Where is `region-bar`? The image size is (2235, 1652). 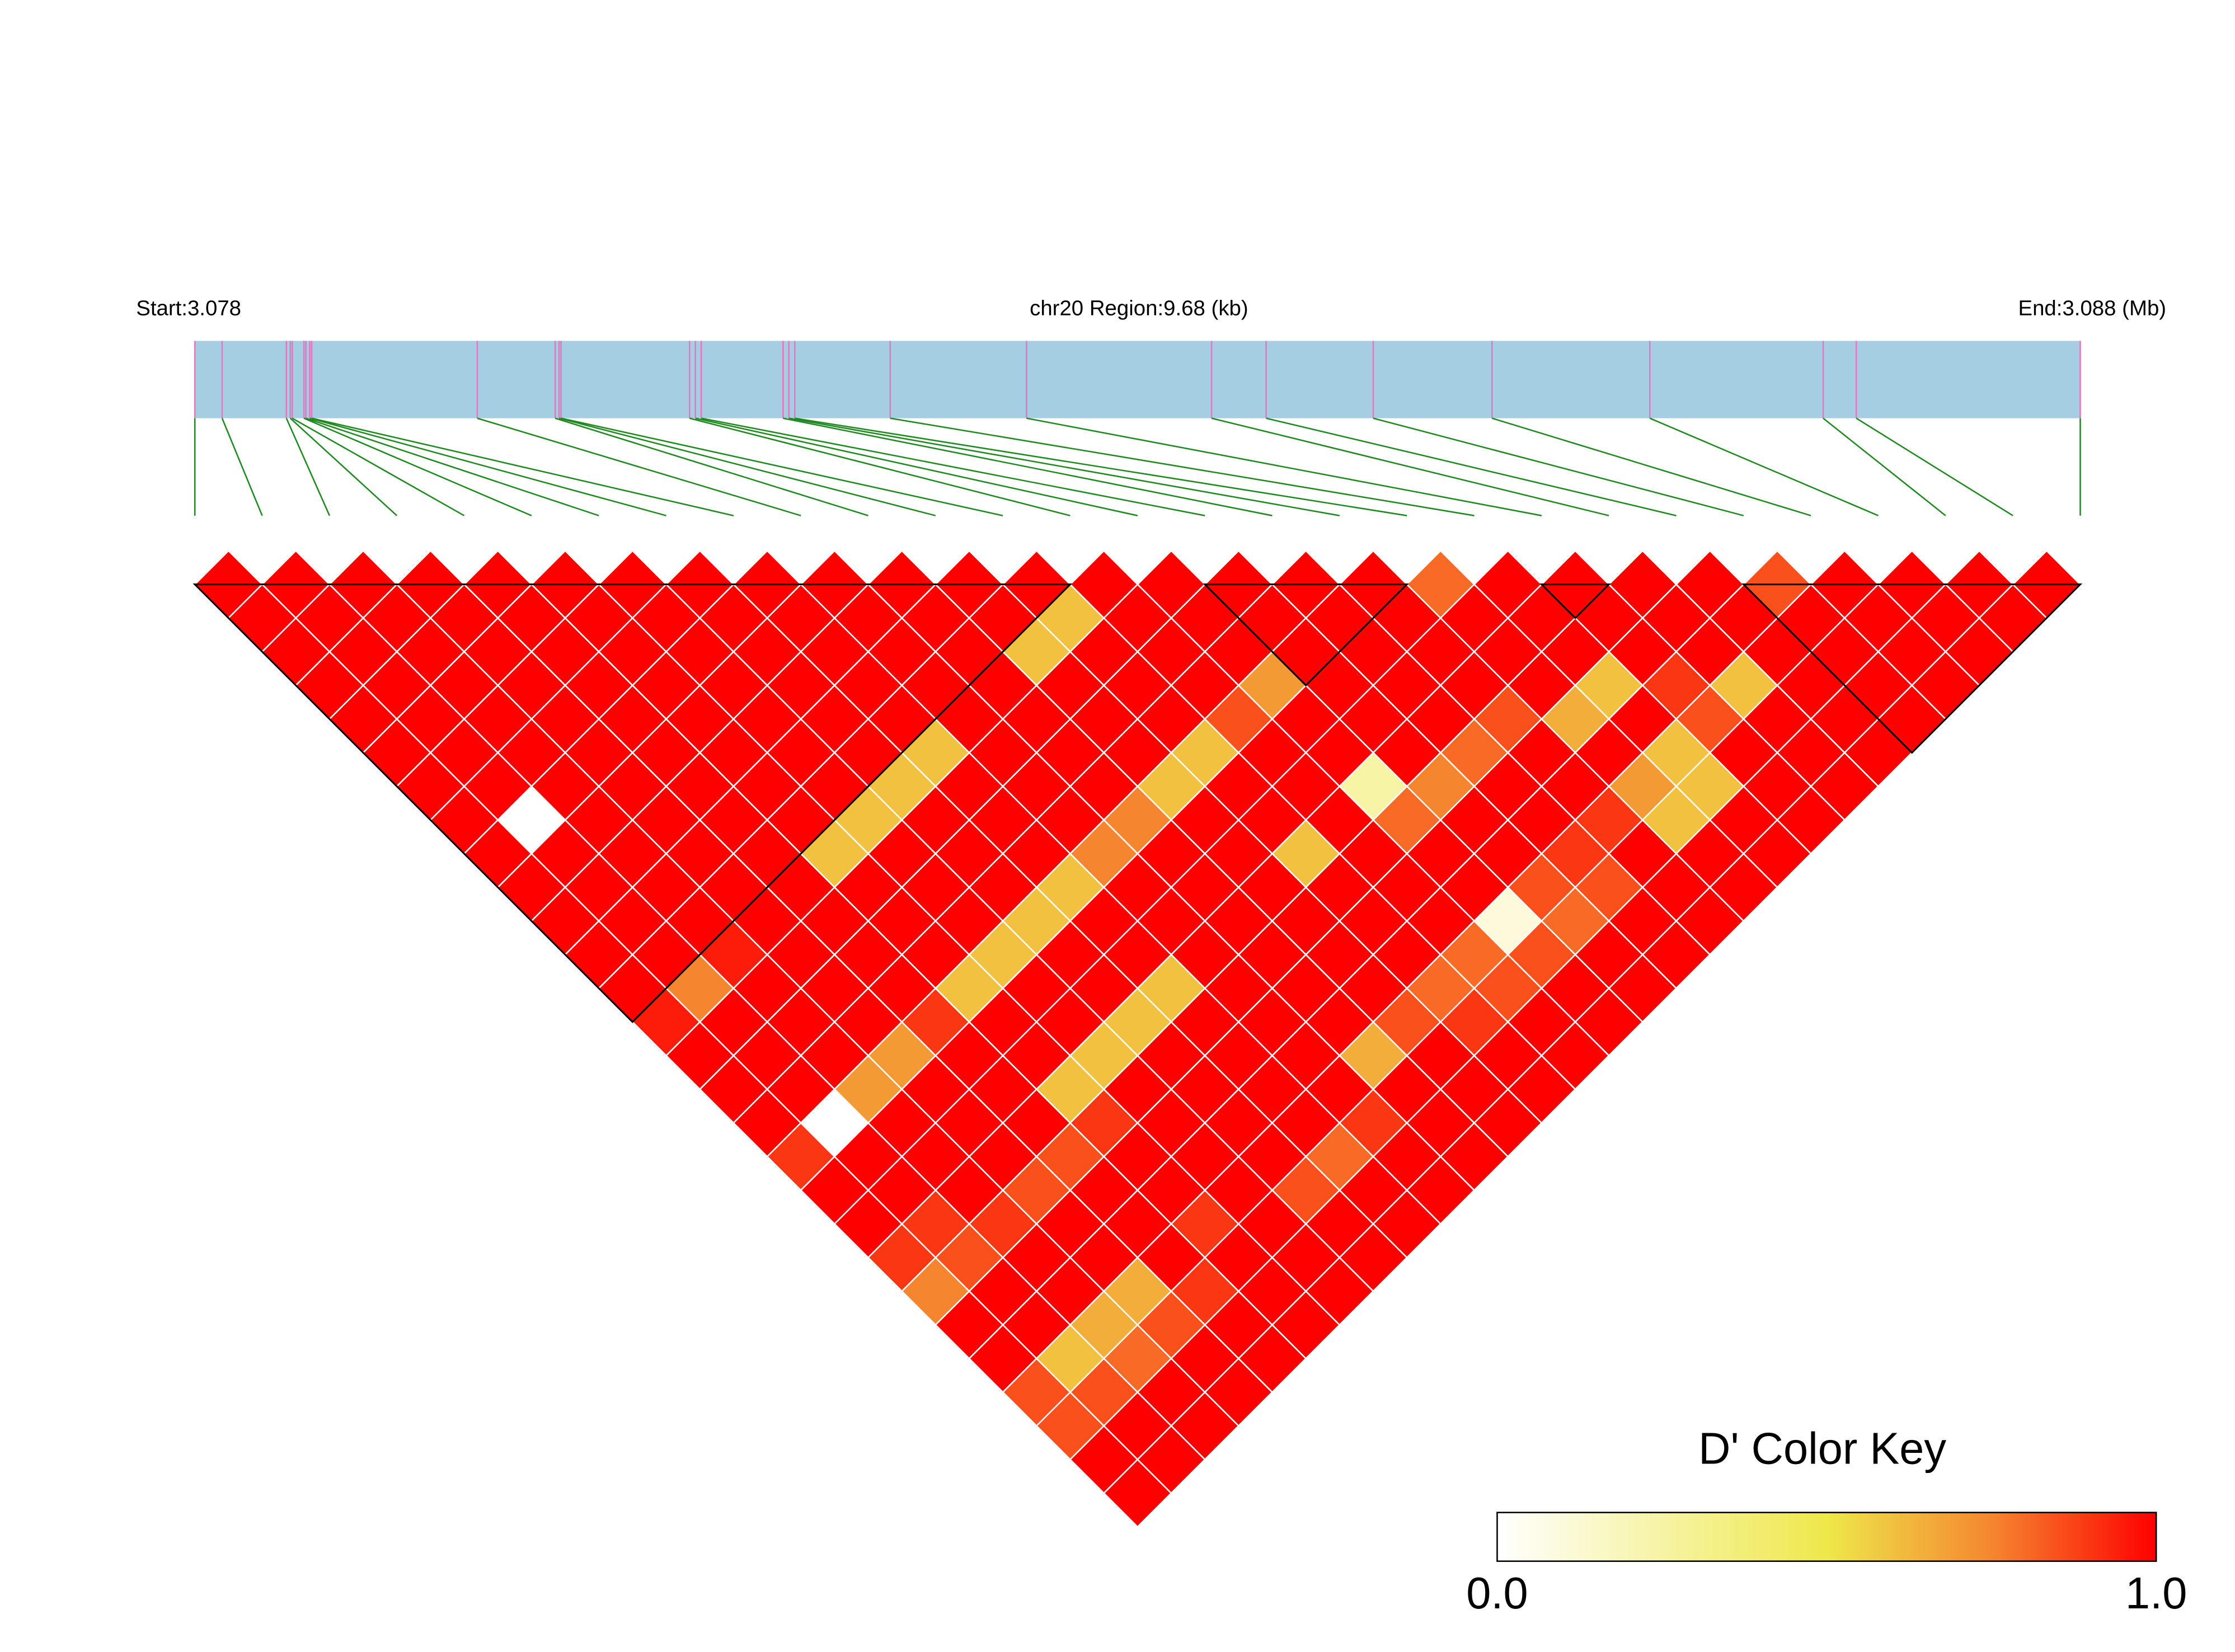
region-bar is located at coordinates (1138, 379).